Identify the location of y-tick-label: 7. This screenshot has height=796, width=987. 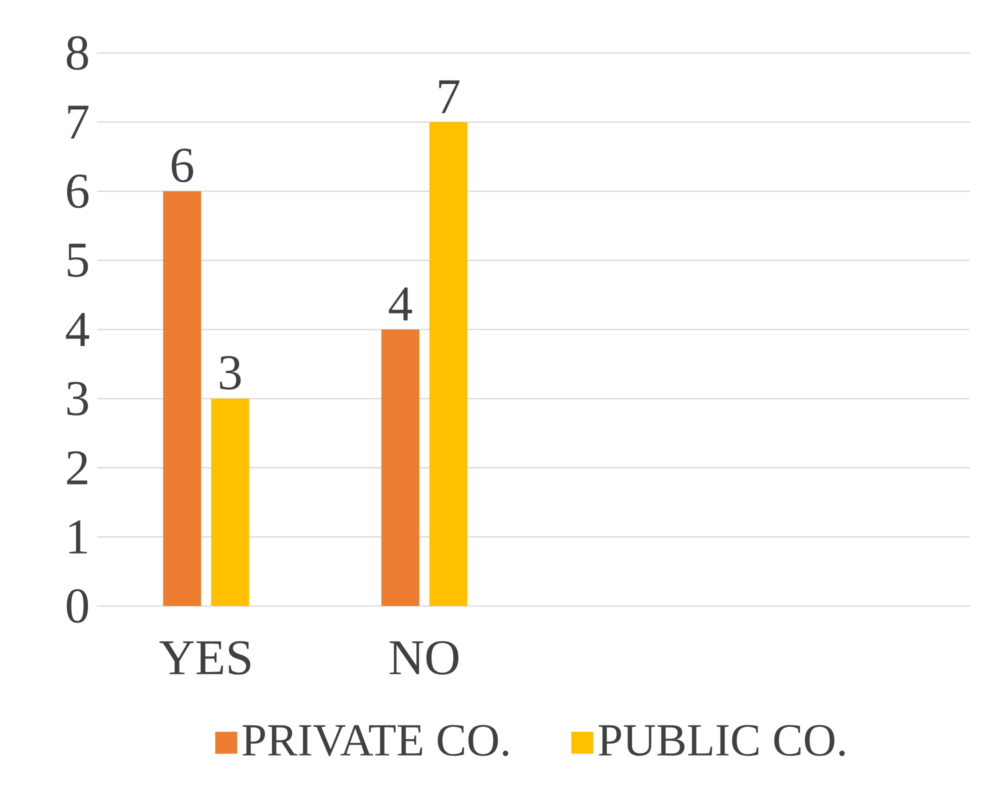
(78, 122).